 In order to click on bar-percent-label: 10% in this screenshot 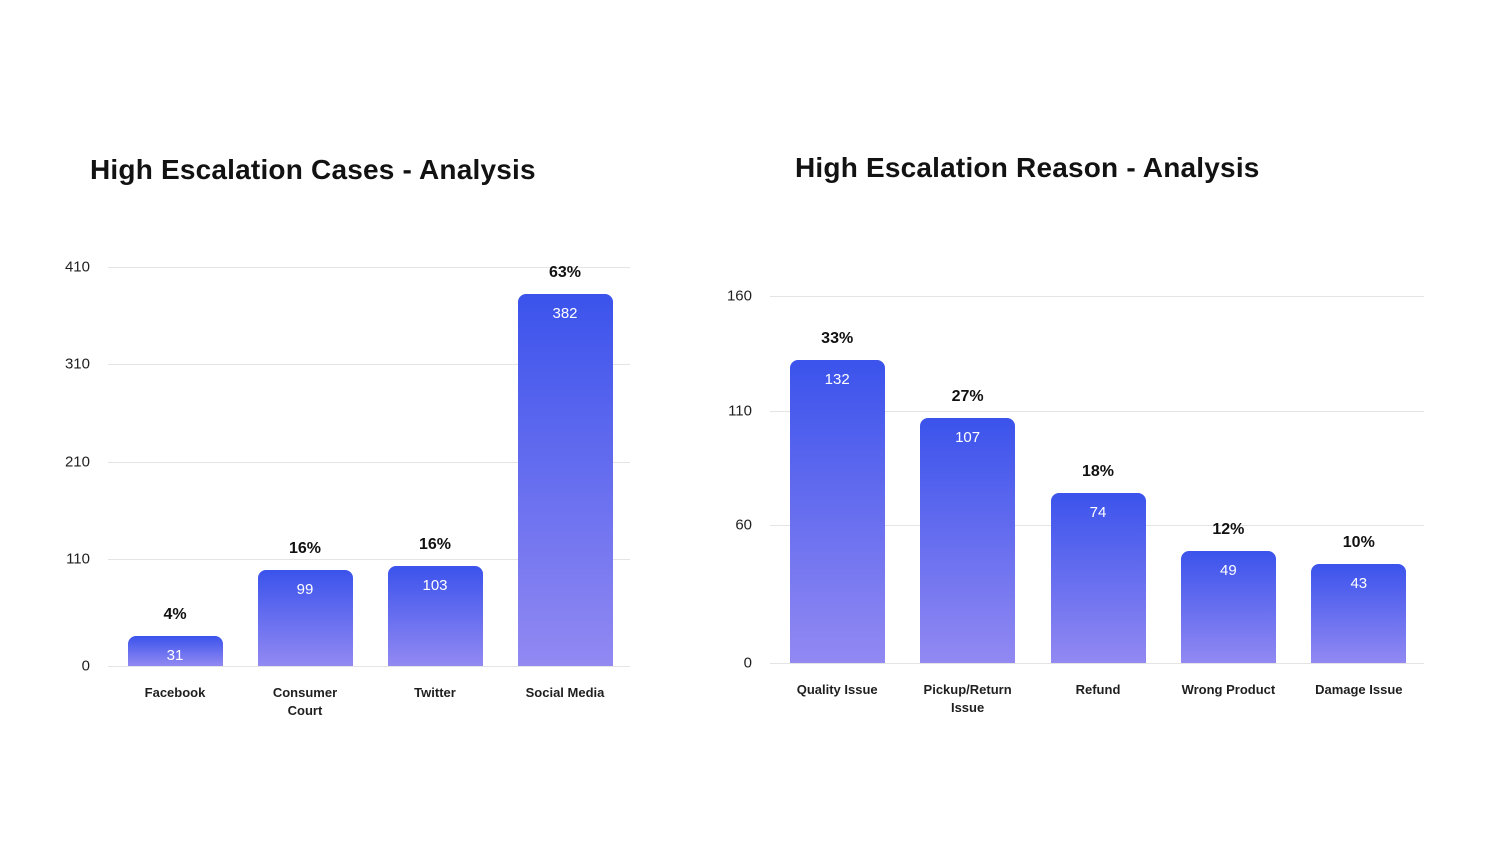, I will do `click(1358, 543)`.